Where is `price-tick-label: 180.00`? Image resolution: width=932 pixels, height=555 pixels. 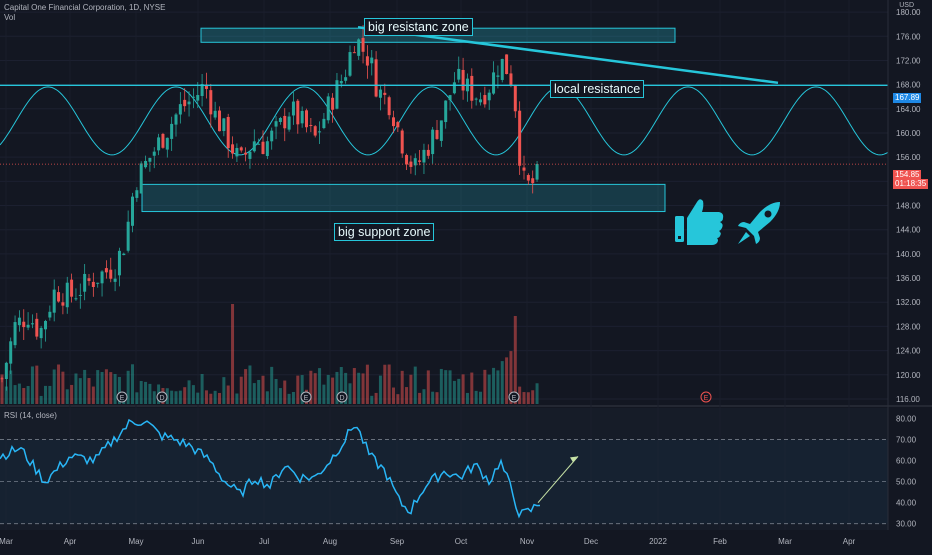 price-tick-label: 180.00 is located at coordinates (908, 12).